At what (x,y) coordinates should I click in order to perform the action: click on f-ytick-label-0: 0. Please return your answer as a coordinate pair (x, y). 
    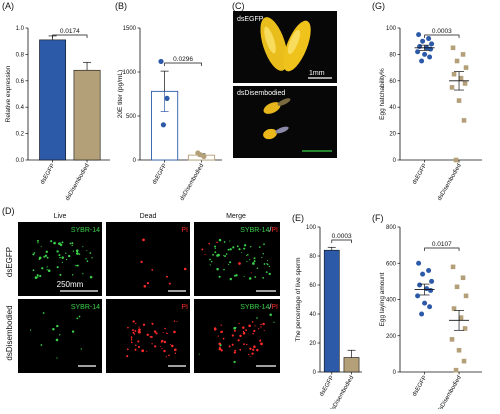
    Looking at the image, I should click on (395, 373).